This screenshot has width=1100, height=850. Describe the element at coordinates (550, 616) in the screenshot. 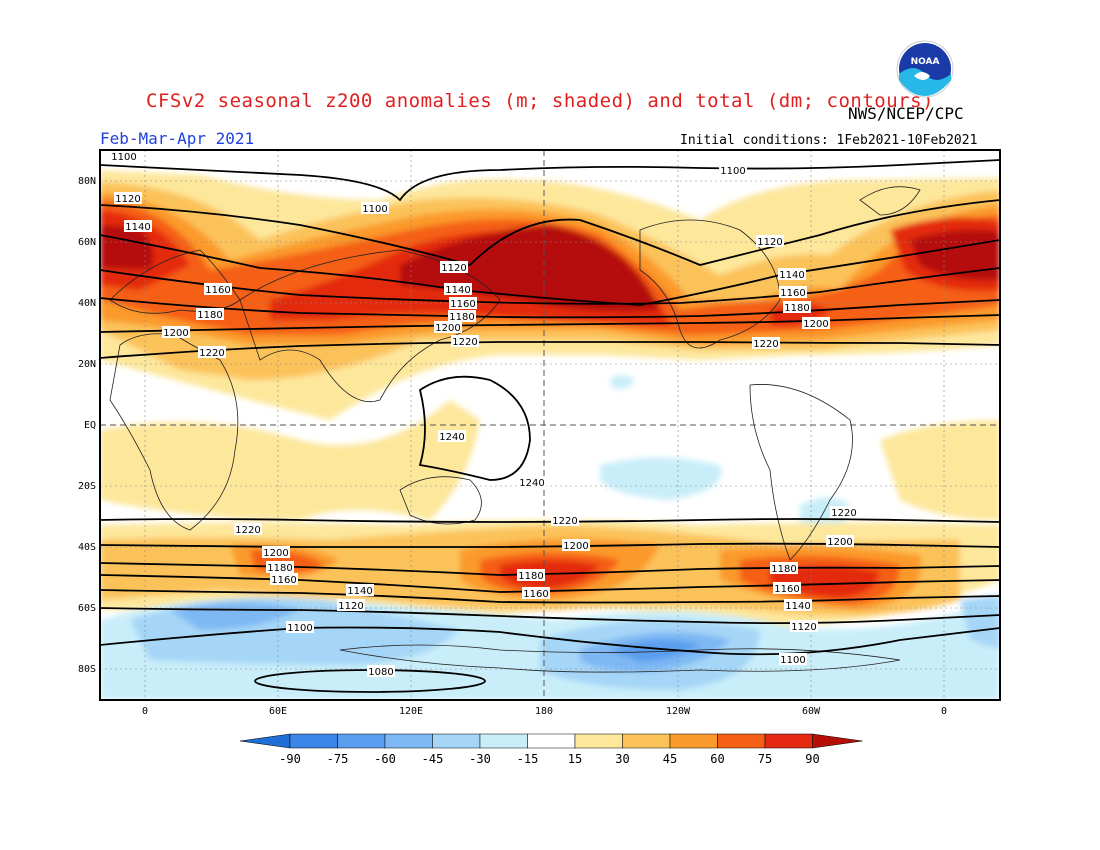

I see `contour-1120-south` at that location.